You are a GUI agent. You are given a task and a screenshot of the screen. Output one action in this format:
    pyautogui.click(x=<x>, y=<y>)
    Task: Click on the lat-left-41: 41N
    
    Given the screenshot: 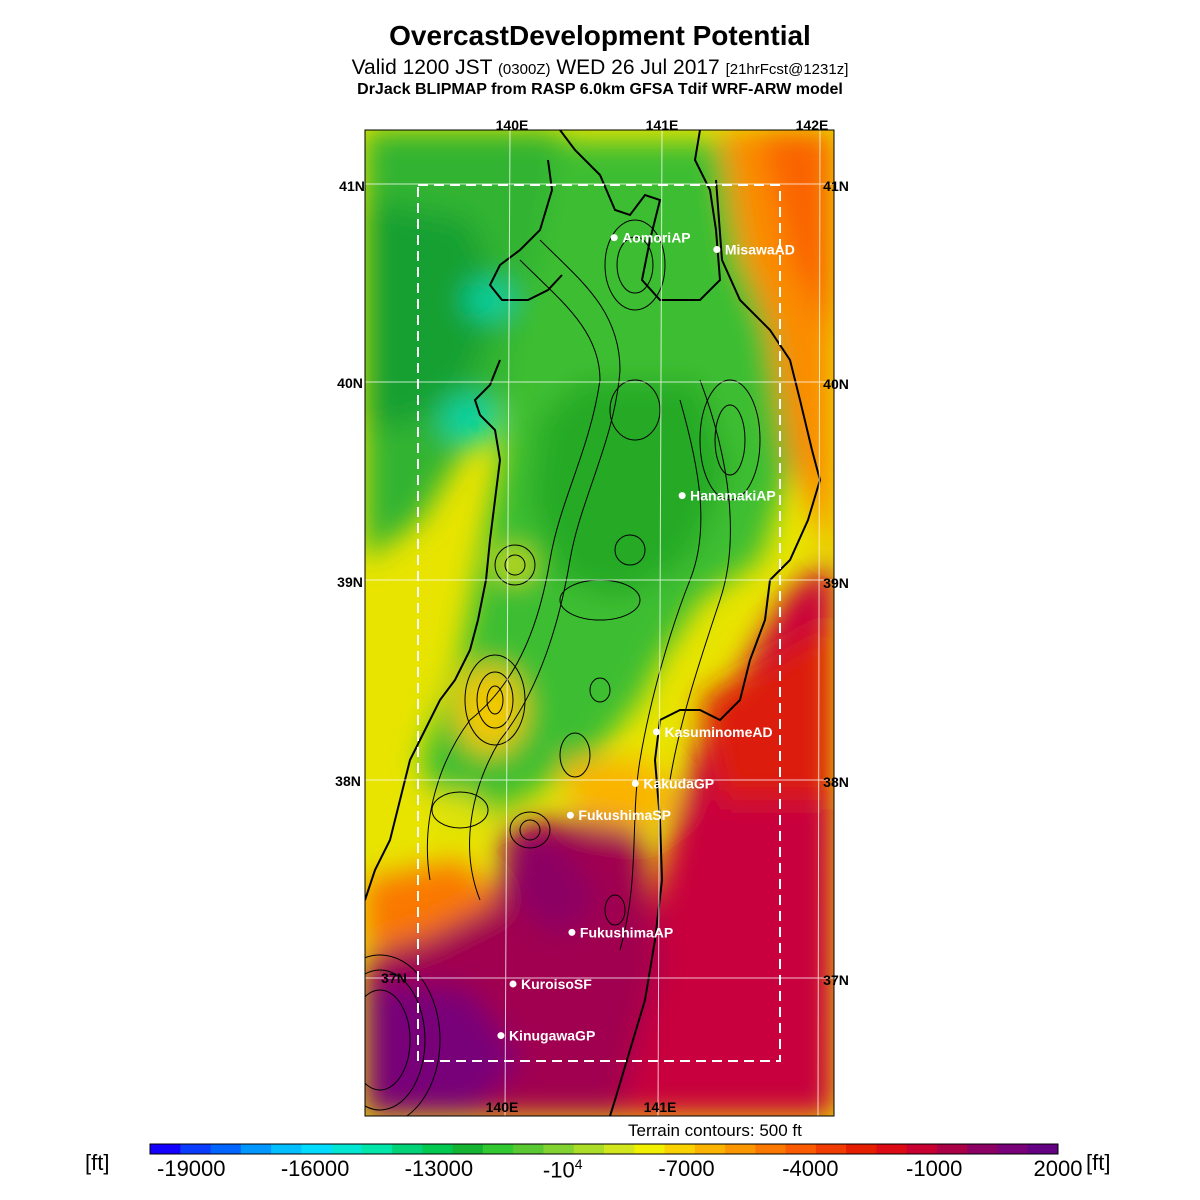 What is the action you would take?
    pyautogui.click(x=352, y=186)
    